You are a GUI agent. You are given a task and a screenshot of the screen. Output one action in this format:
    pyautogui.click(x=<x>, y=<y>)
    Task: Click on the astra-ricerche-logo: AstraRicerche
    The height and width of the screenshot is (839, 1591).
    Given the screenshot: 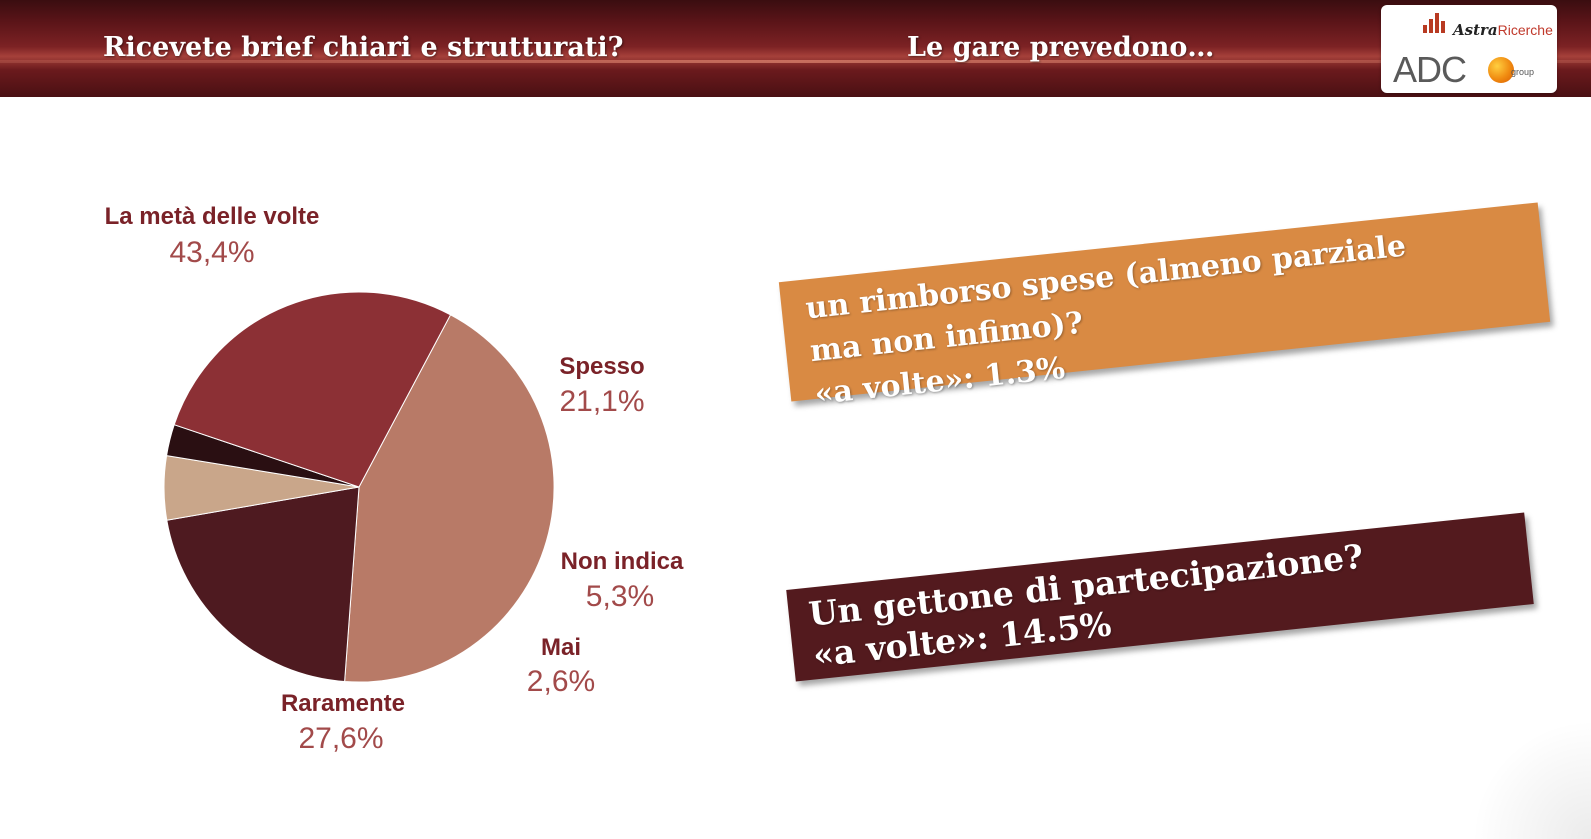 What is the action you would take?
    pyautogui.click(x=1503, y=30)
    